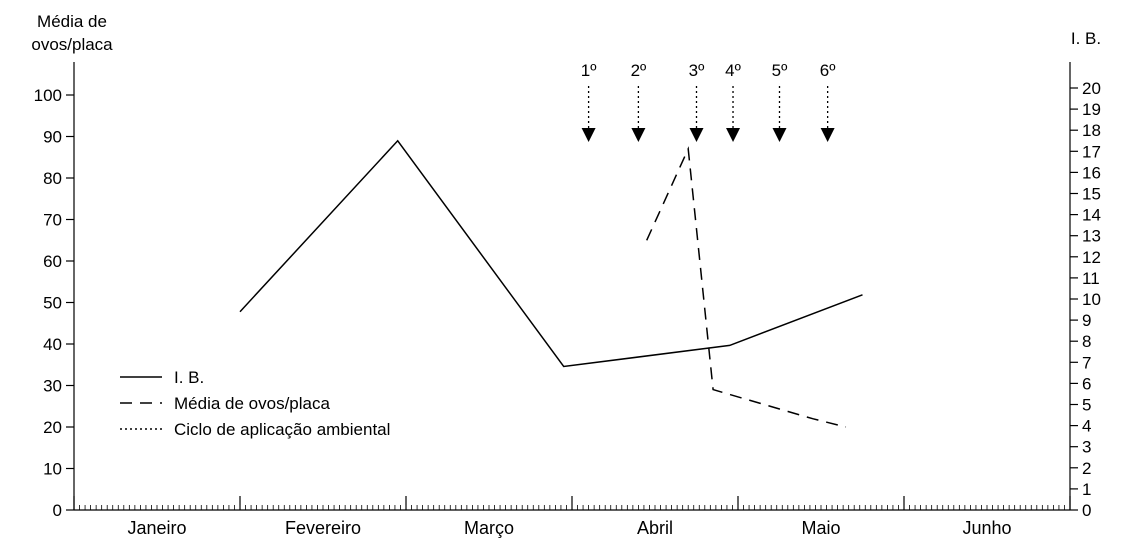  I want to click on right-tick-label: 9, so click(1086, 320).